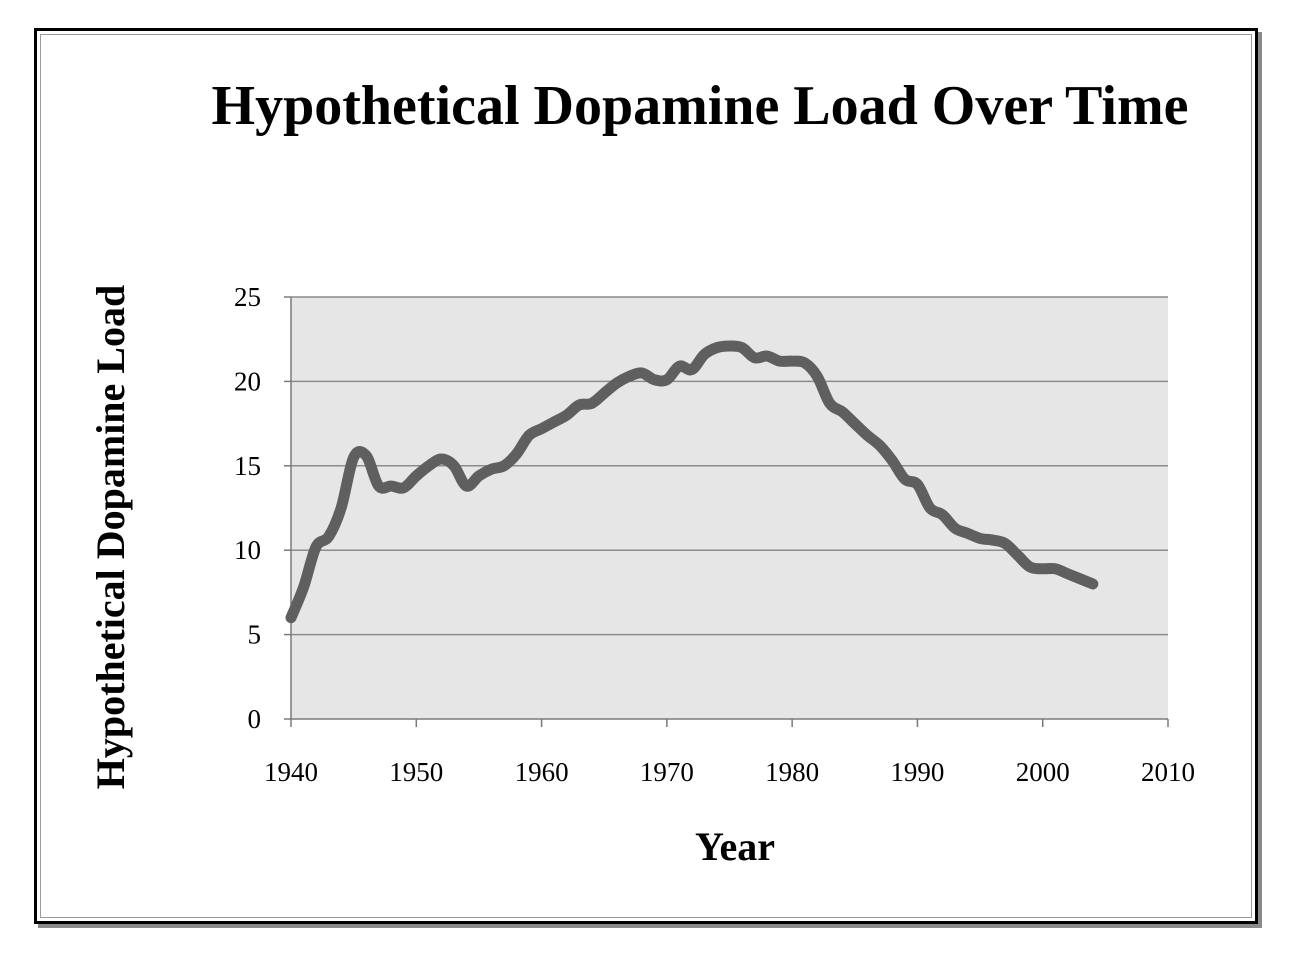  Describe the element at coordinates (247, 297) in the screenshot. I see `y-tick-label: 25` at that location.